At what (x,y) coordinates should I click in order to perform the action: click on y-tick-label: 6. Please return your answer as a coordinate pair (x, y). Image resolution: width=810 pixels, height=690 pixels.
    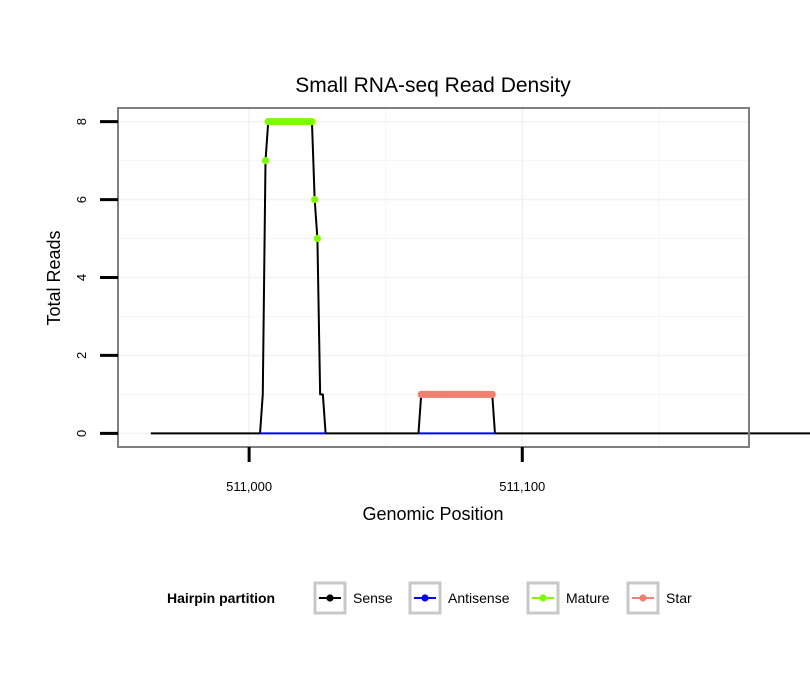
    Looking at the image, I should click on (81, 199).